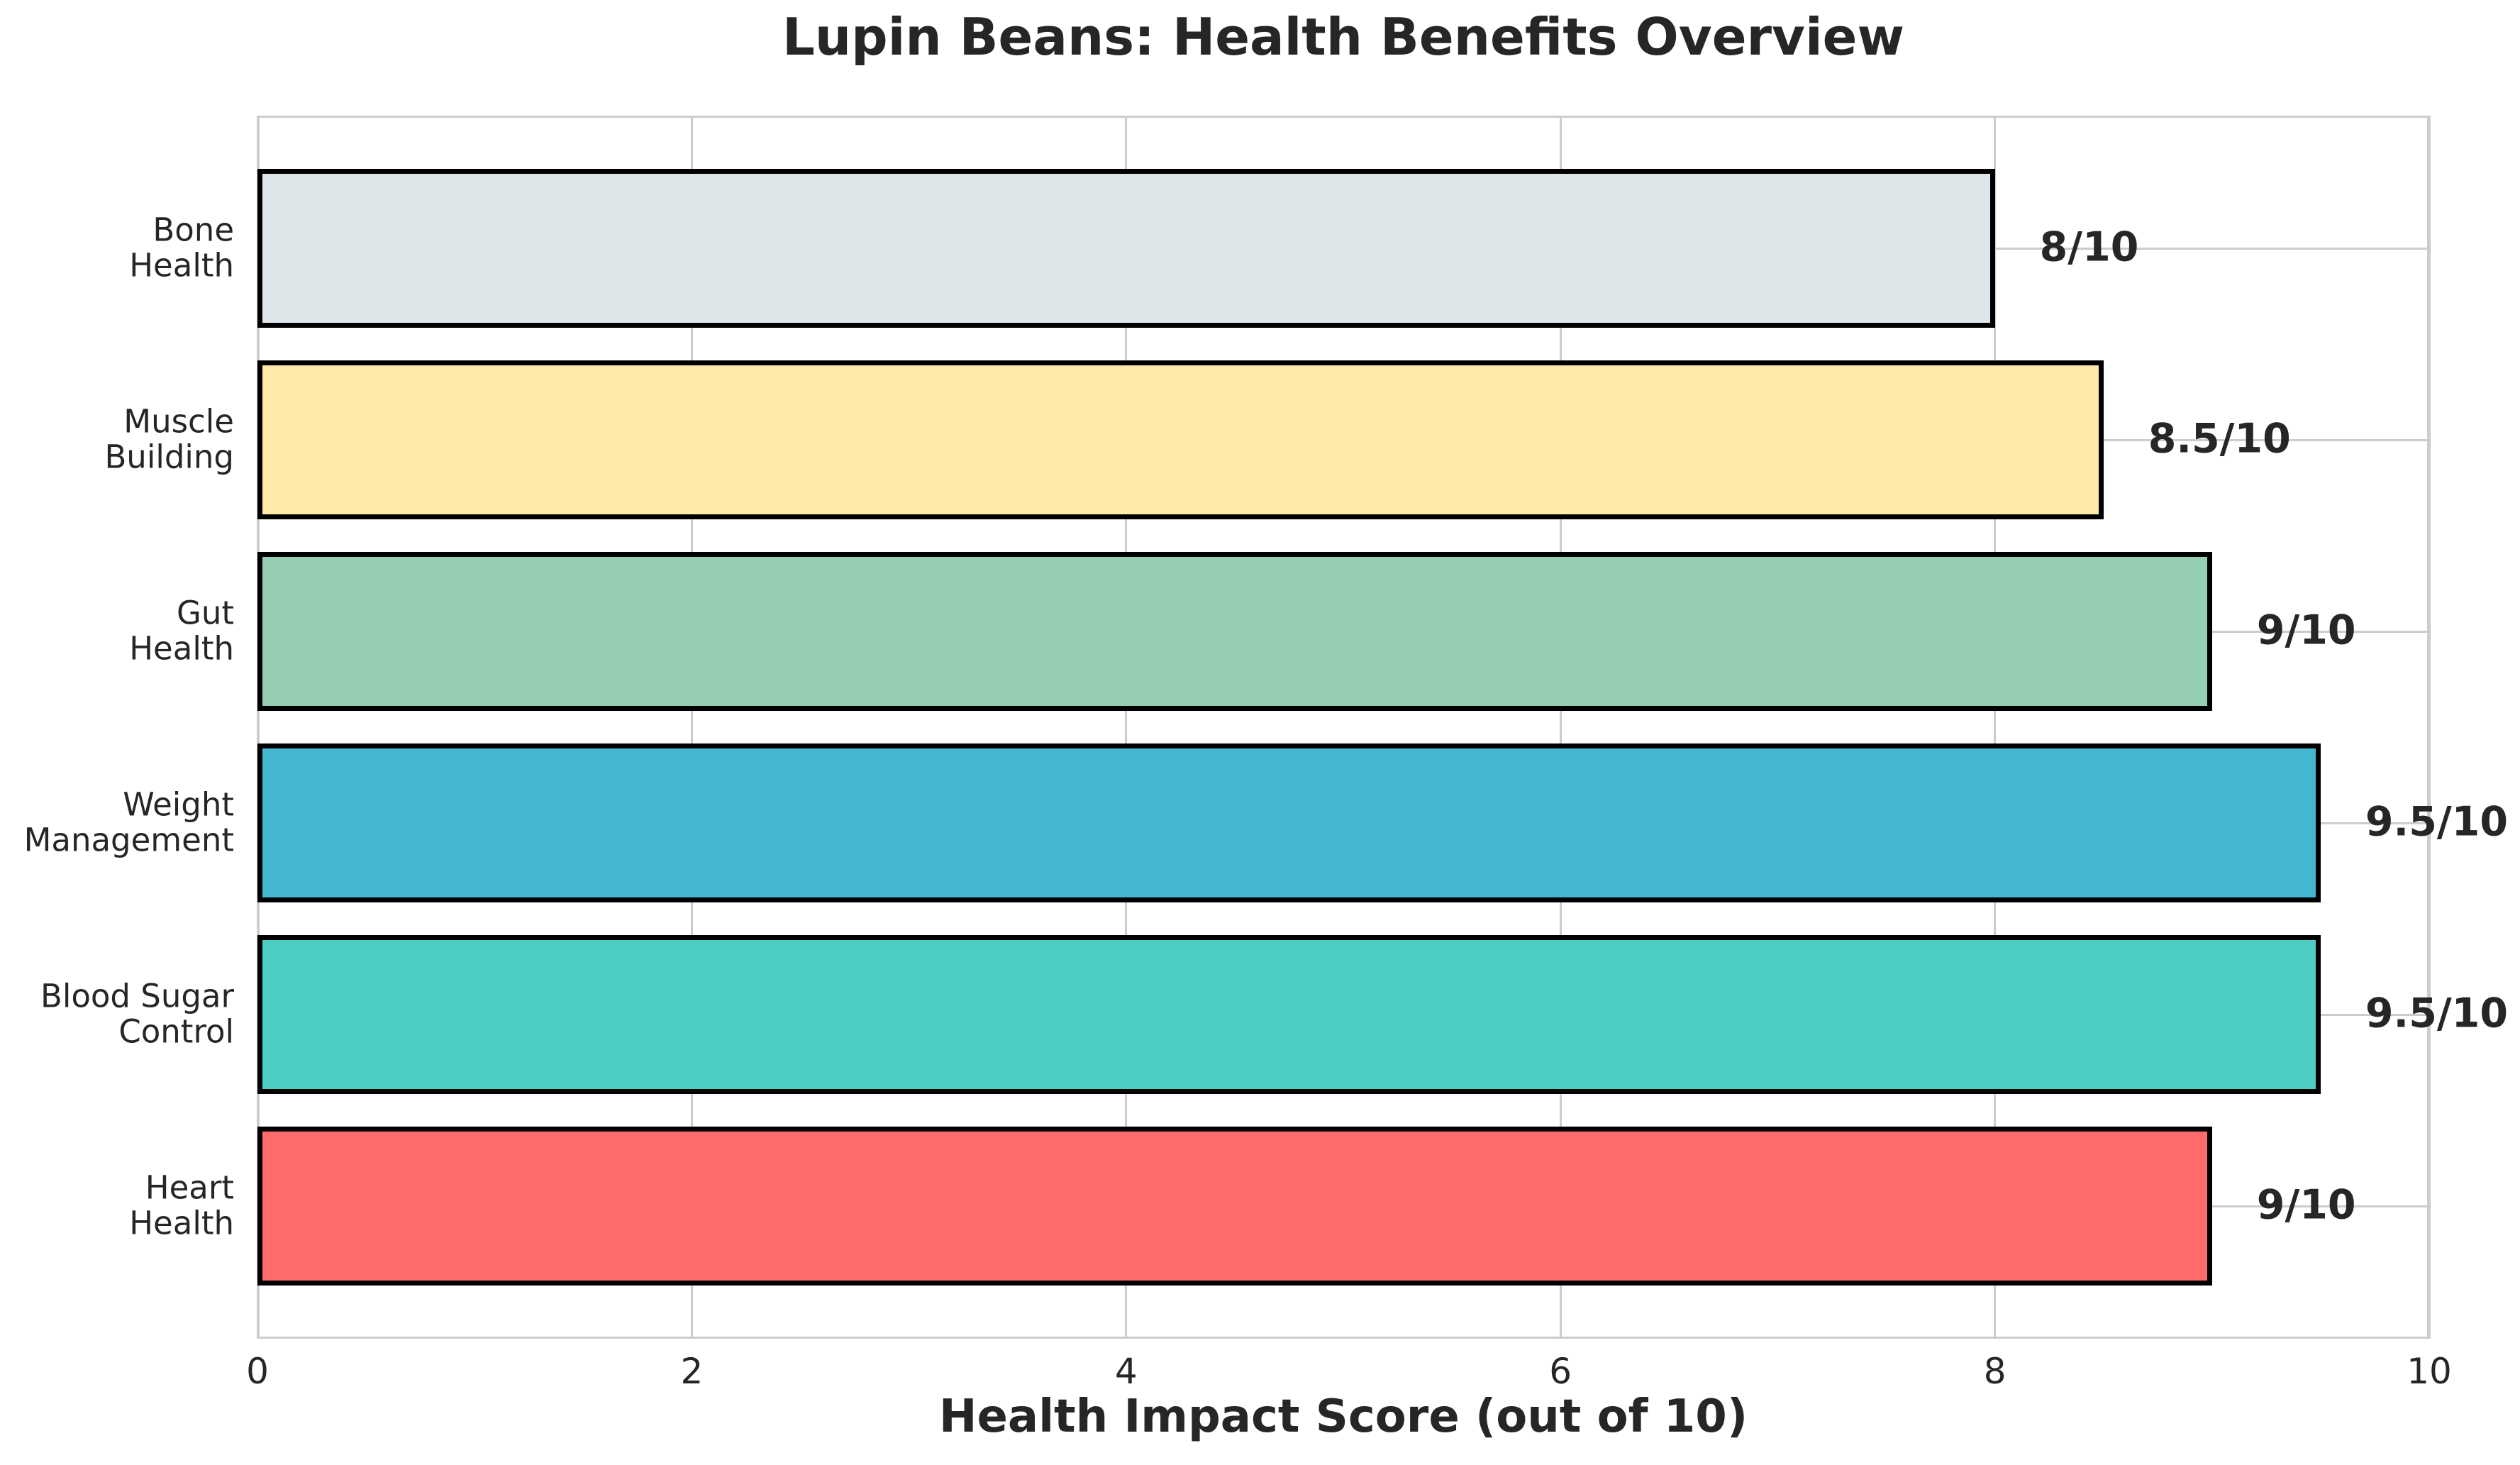 This screenshot has height=1465, width=2520. Describe the element at coordinates (1235, 631) in the screenshot. I see `bar-gut-health` at that location.